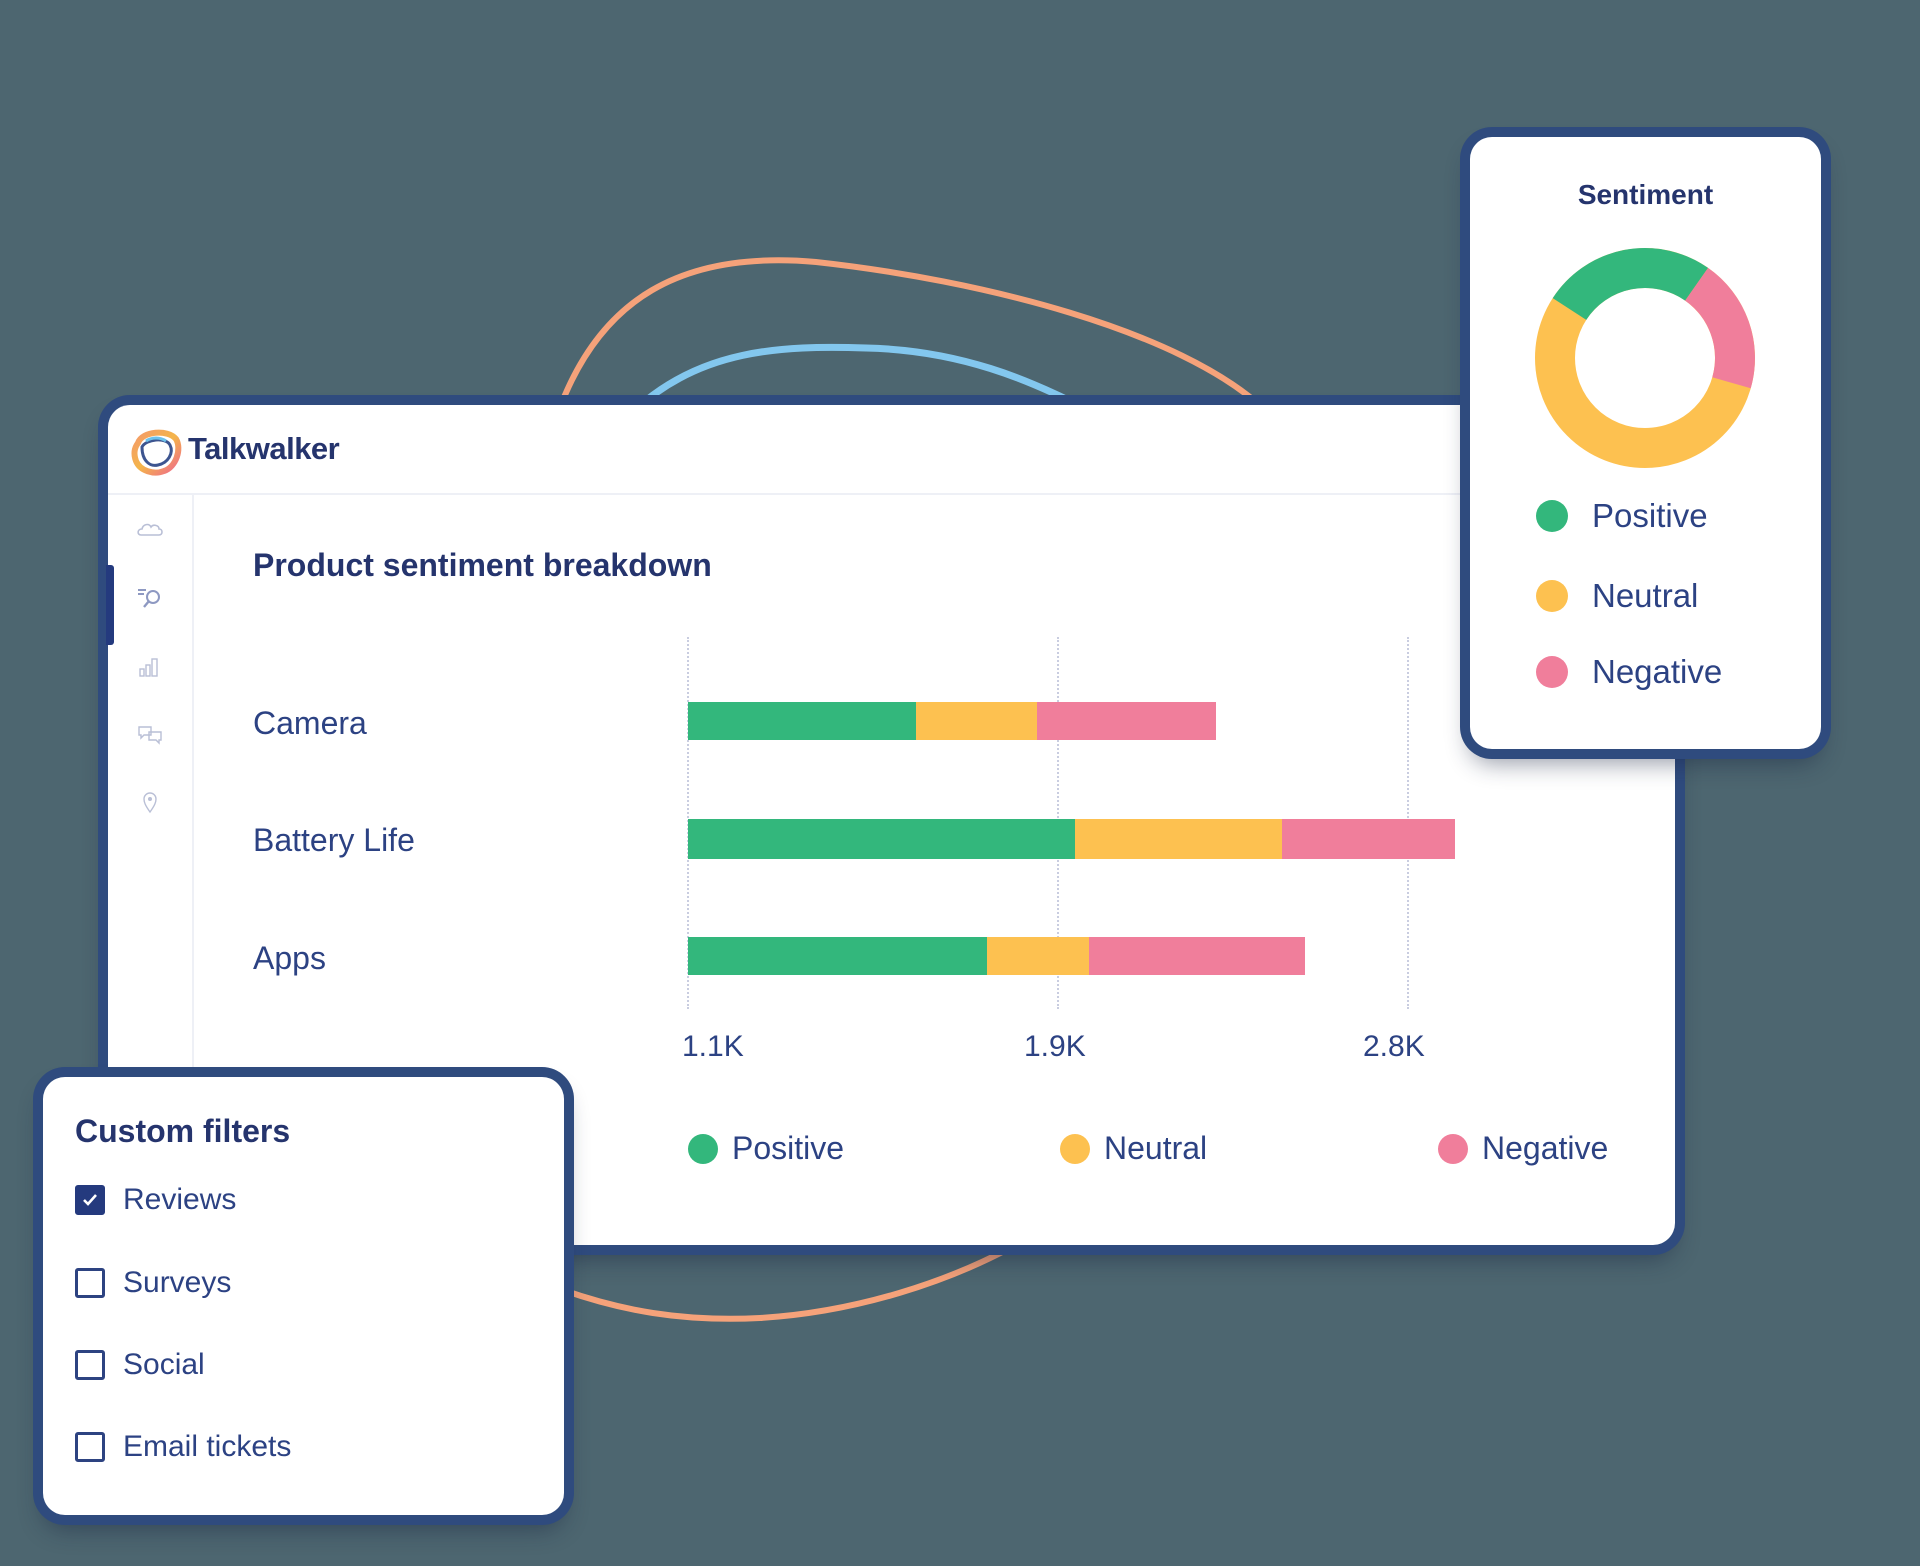  What do you see at coordinates (1645, 194) in the screenshot?
I see `sentiment-title: Sentiment` at bounding box center [1645, 194].